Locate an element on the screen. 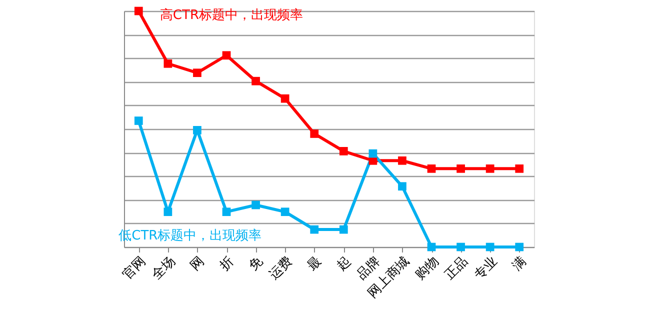 The width and height of the screenshot is (650, 309). x-tick-label: 购物 is located at coordinates (427, 268).